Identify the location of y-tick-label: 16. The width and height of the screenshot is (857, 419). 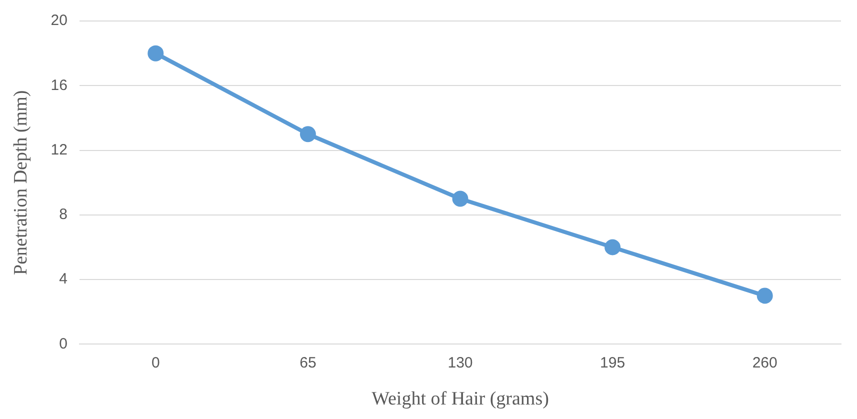
(59, 85).